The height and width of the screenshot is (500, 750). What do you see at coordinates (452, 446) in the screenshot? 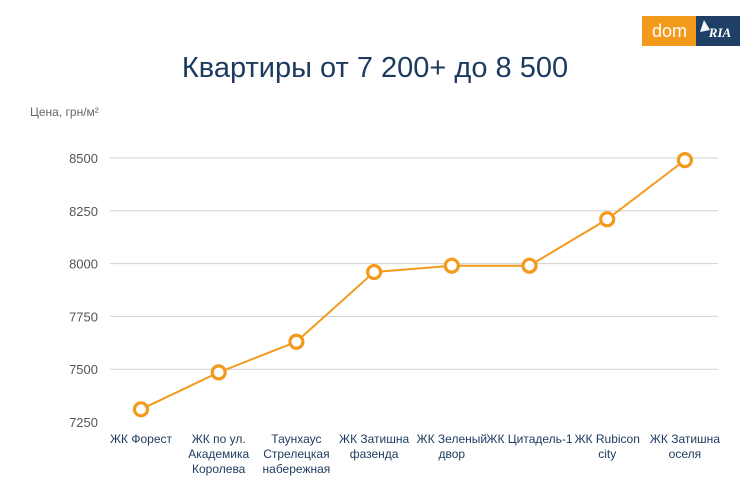
I see `x-tick-label: ЖК Зеленый двор` at bounding box center [452, 446].